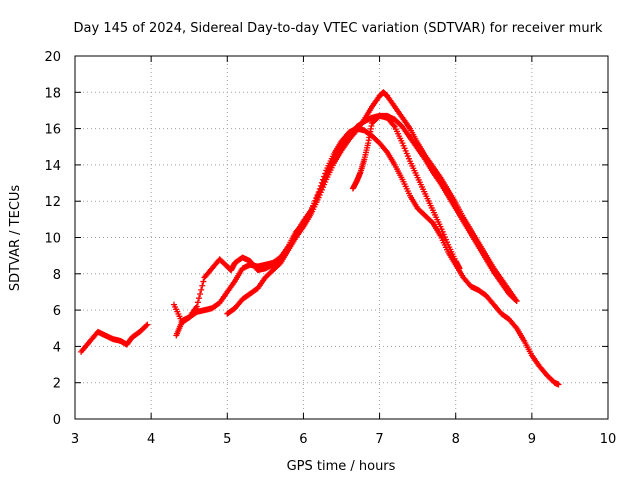 Image resolution: width=640 pixels, height=480 pixels. Describe the element at coordinates (341, 466) in the screenshot. I see `x-axis-label: GPS time / hours` at that location.